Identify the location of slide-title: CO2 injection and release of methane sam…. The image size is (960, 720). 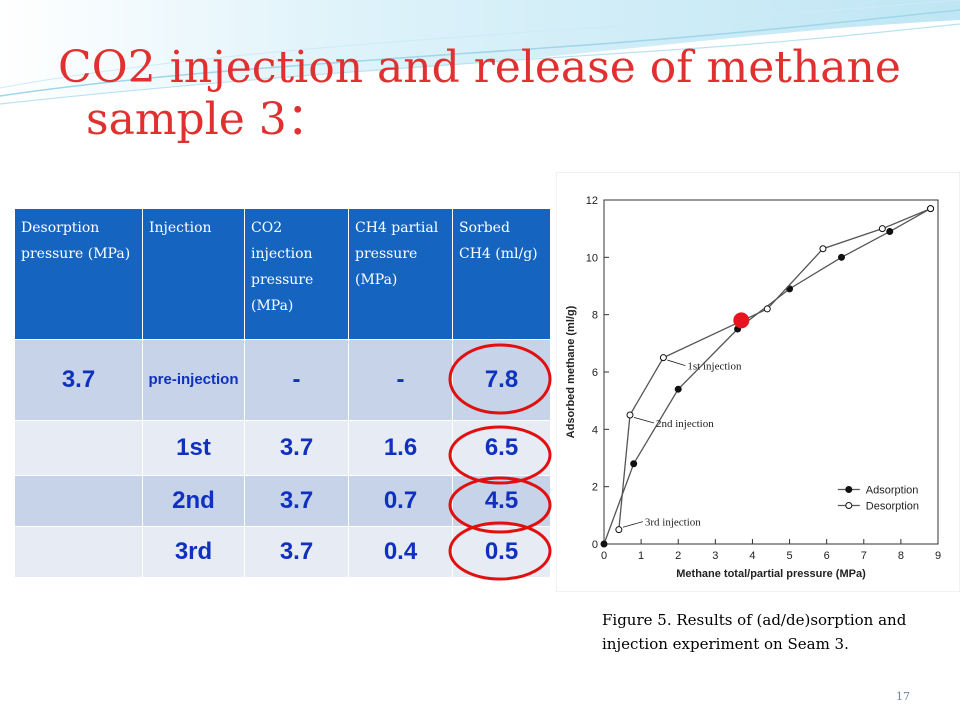
(479, 94).